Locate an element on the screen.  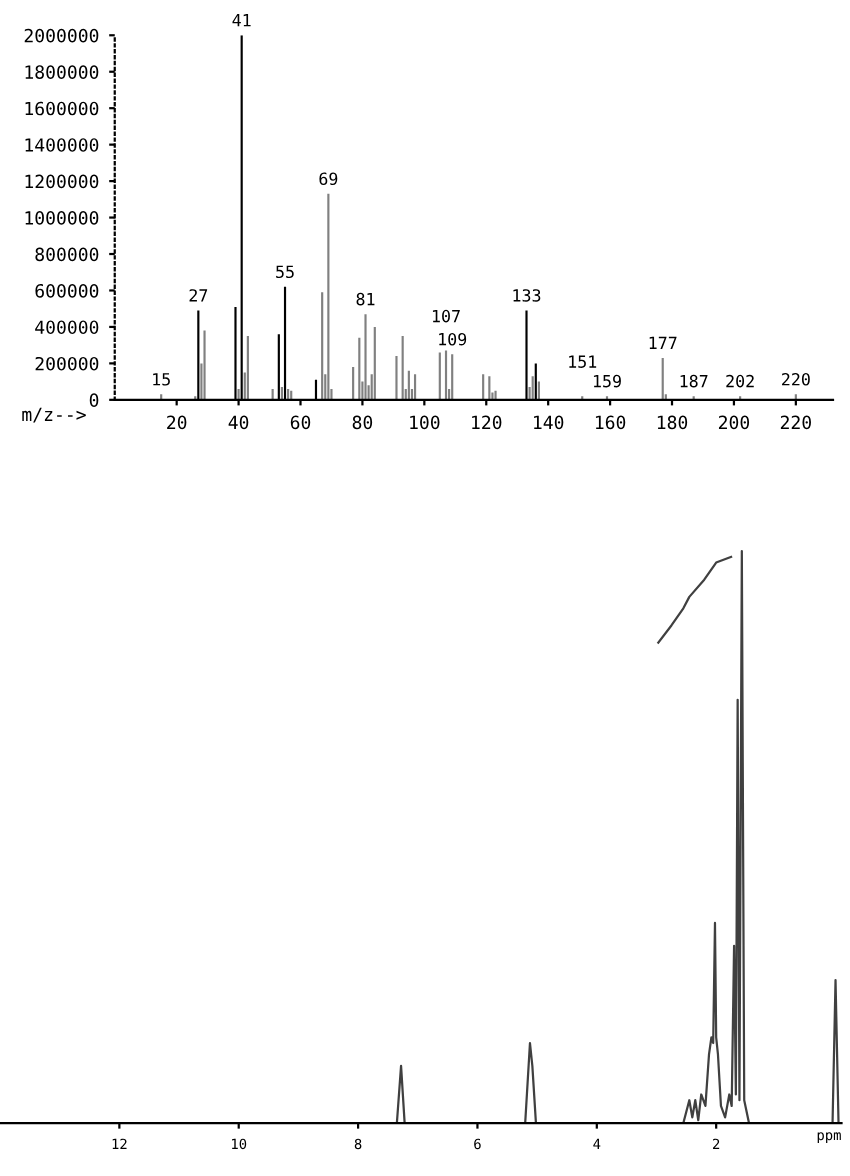
annotation: 177 is located at coordinates (663, 342).